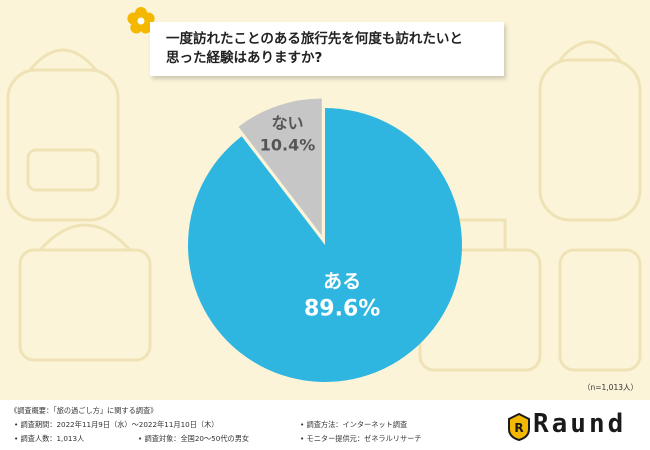 This screenshot has height=450, width=650. What do you see at coordinates (314, 48) in the screenshot?
I see `question-title: 一度訪れたことのある旅行先を何度も訪れたいと 思った経験はありますか?` at bounding box center [314, 48].